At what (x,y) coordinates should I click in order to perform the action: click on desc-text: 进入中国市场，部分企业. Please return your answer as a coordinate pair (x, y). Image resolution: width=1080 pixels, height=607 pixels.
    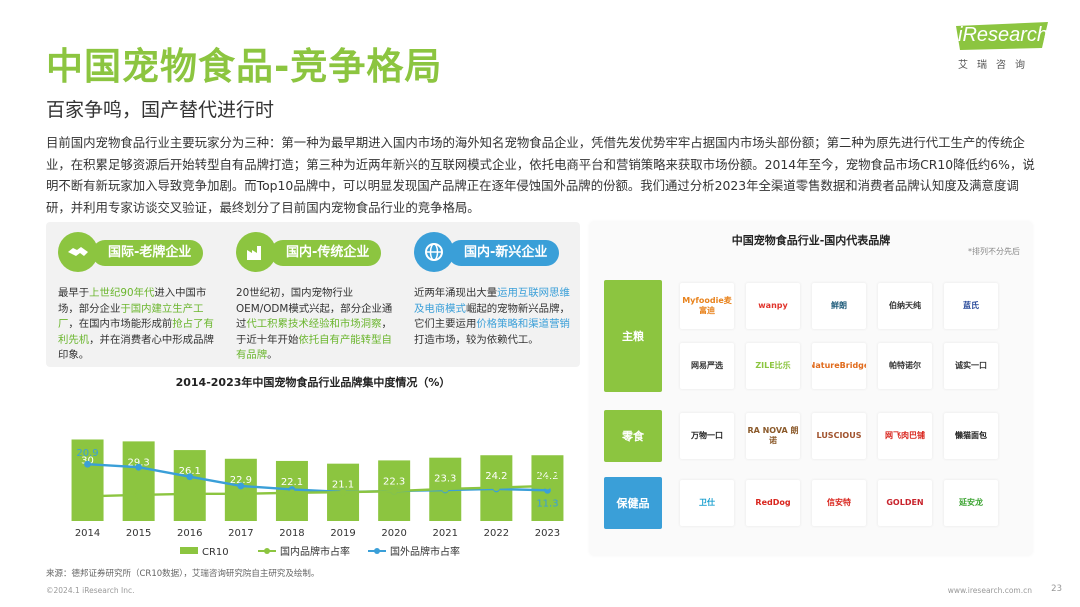
    Looking at the image, I should click on (132, 301).